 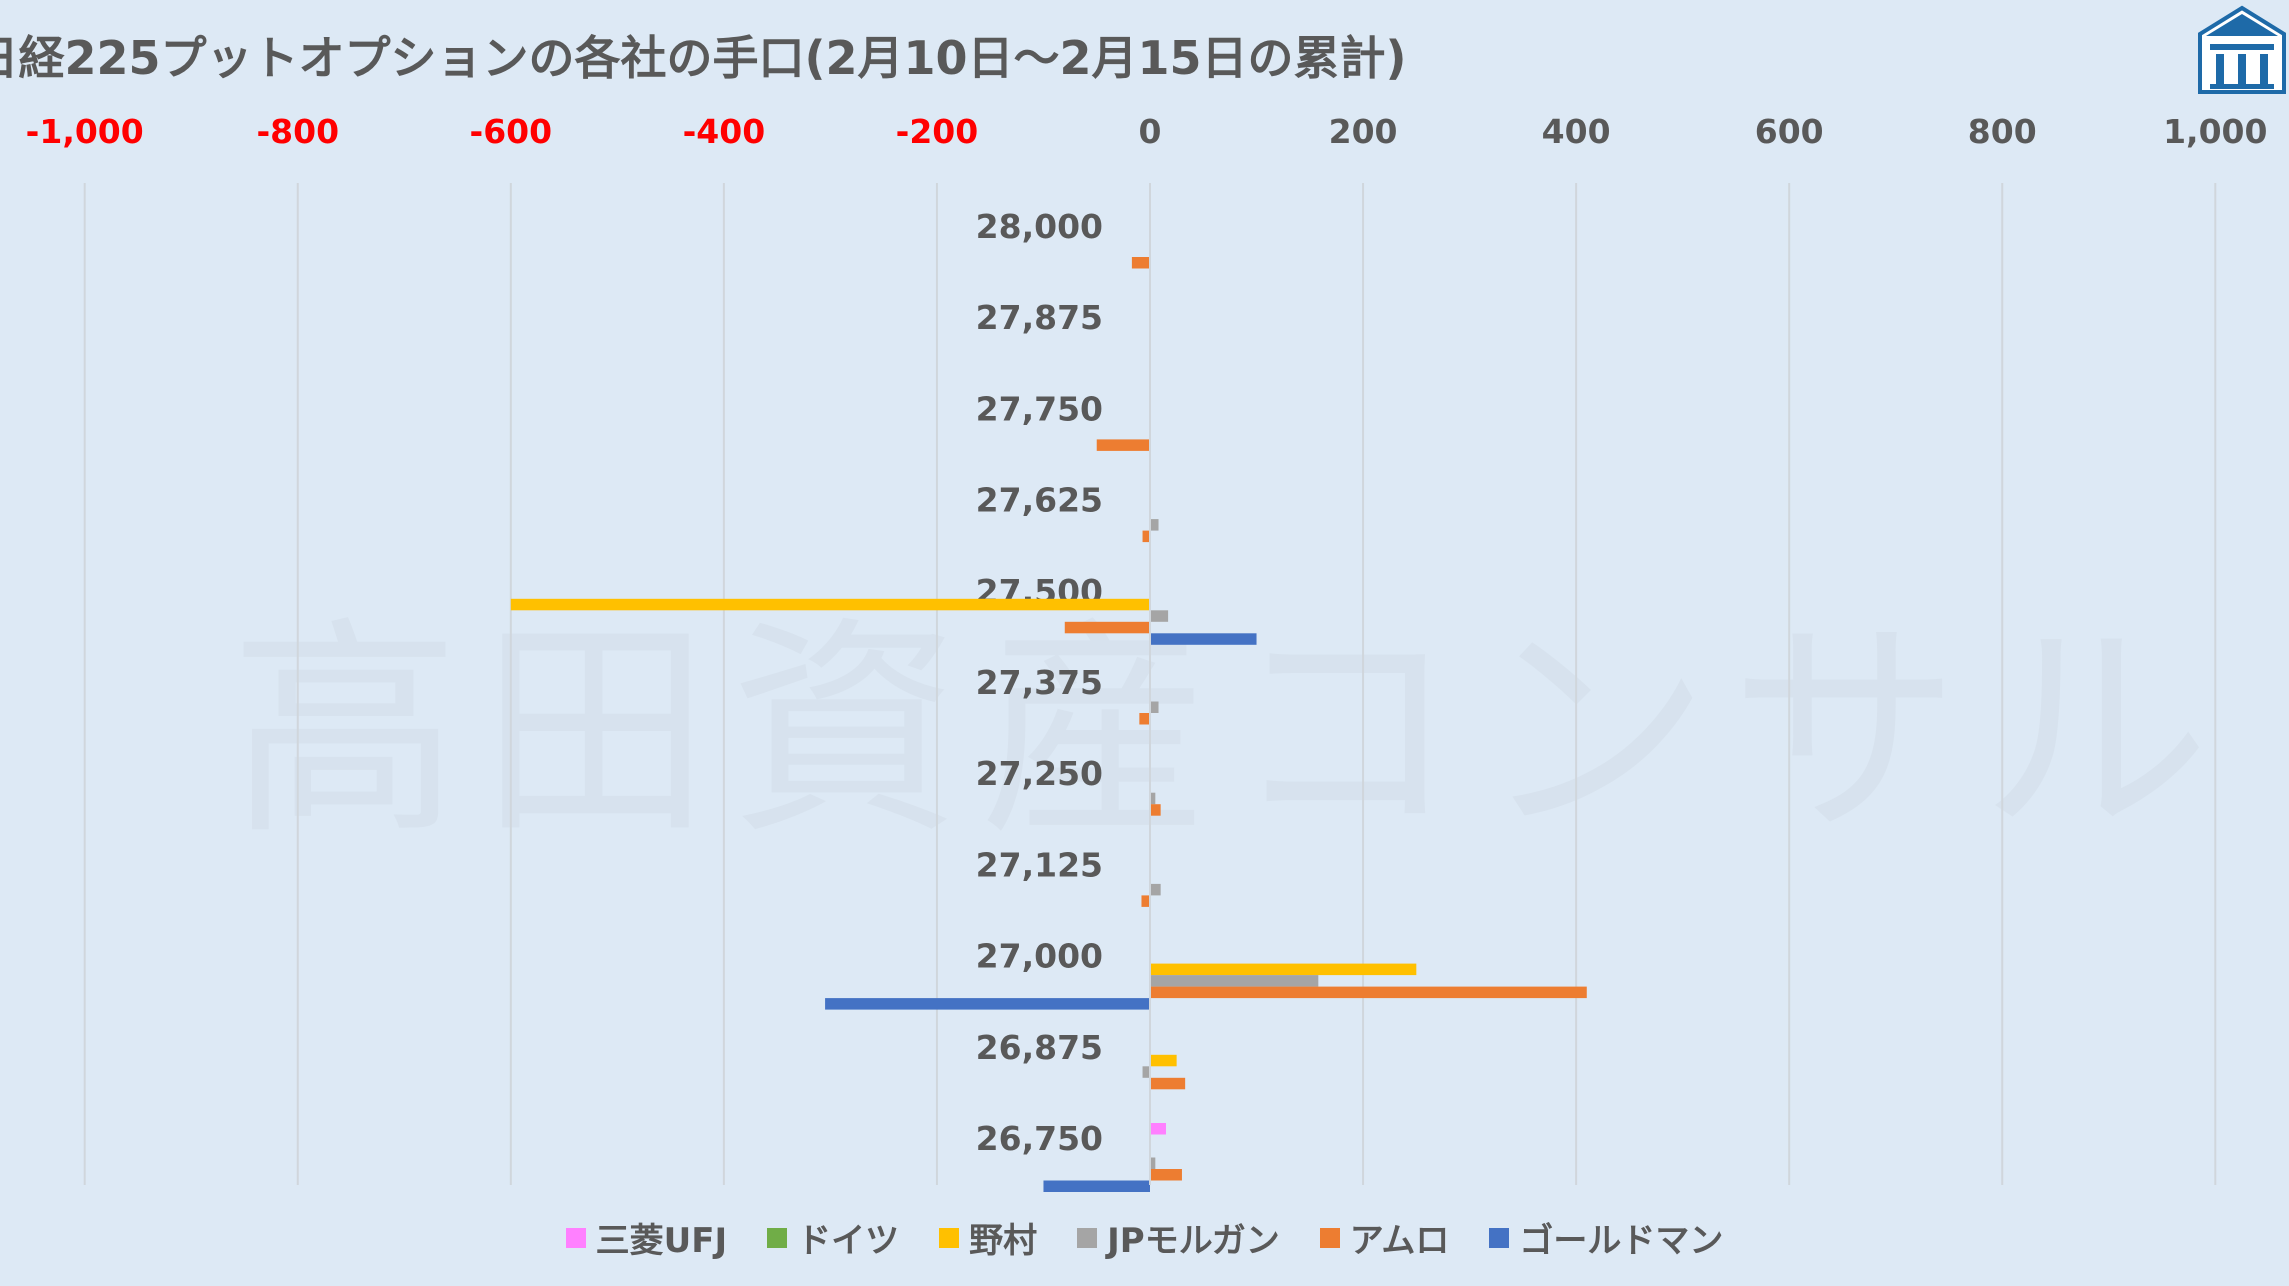 What do you see at coordinates (703, 58) in the screenshot?
I see `chart-title: 日経225プットオプションの各社の手口(2月10日〜2月15日の累計)` at bounding box center [703, 58].